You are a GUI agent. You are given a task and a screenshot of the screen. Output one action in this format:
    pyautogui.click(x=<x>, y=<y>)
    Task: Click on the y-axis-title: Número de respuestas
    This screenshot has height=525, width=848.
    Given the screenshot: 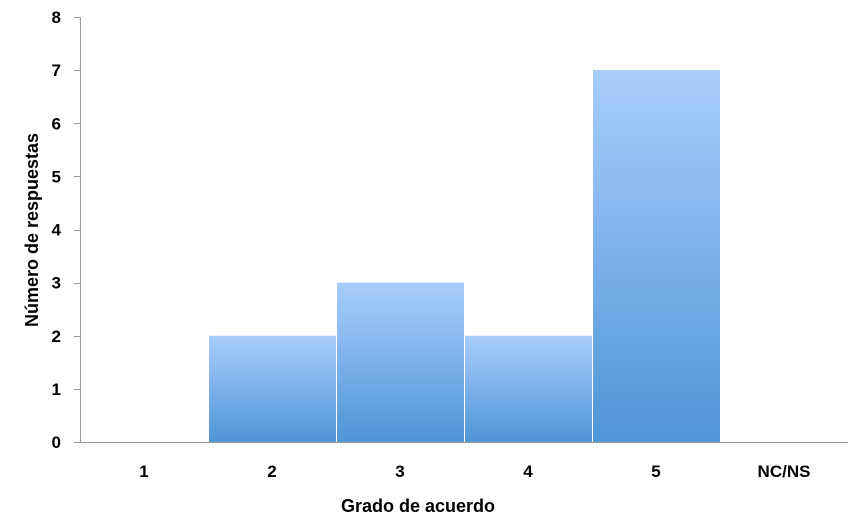 What is the action you would take?
    pyautogui.click(x=32, y=230)
    